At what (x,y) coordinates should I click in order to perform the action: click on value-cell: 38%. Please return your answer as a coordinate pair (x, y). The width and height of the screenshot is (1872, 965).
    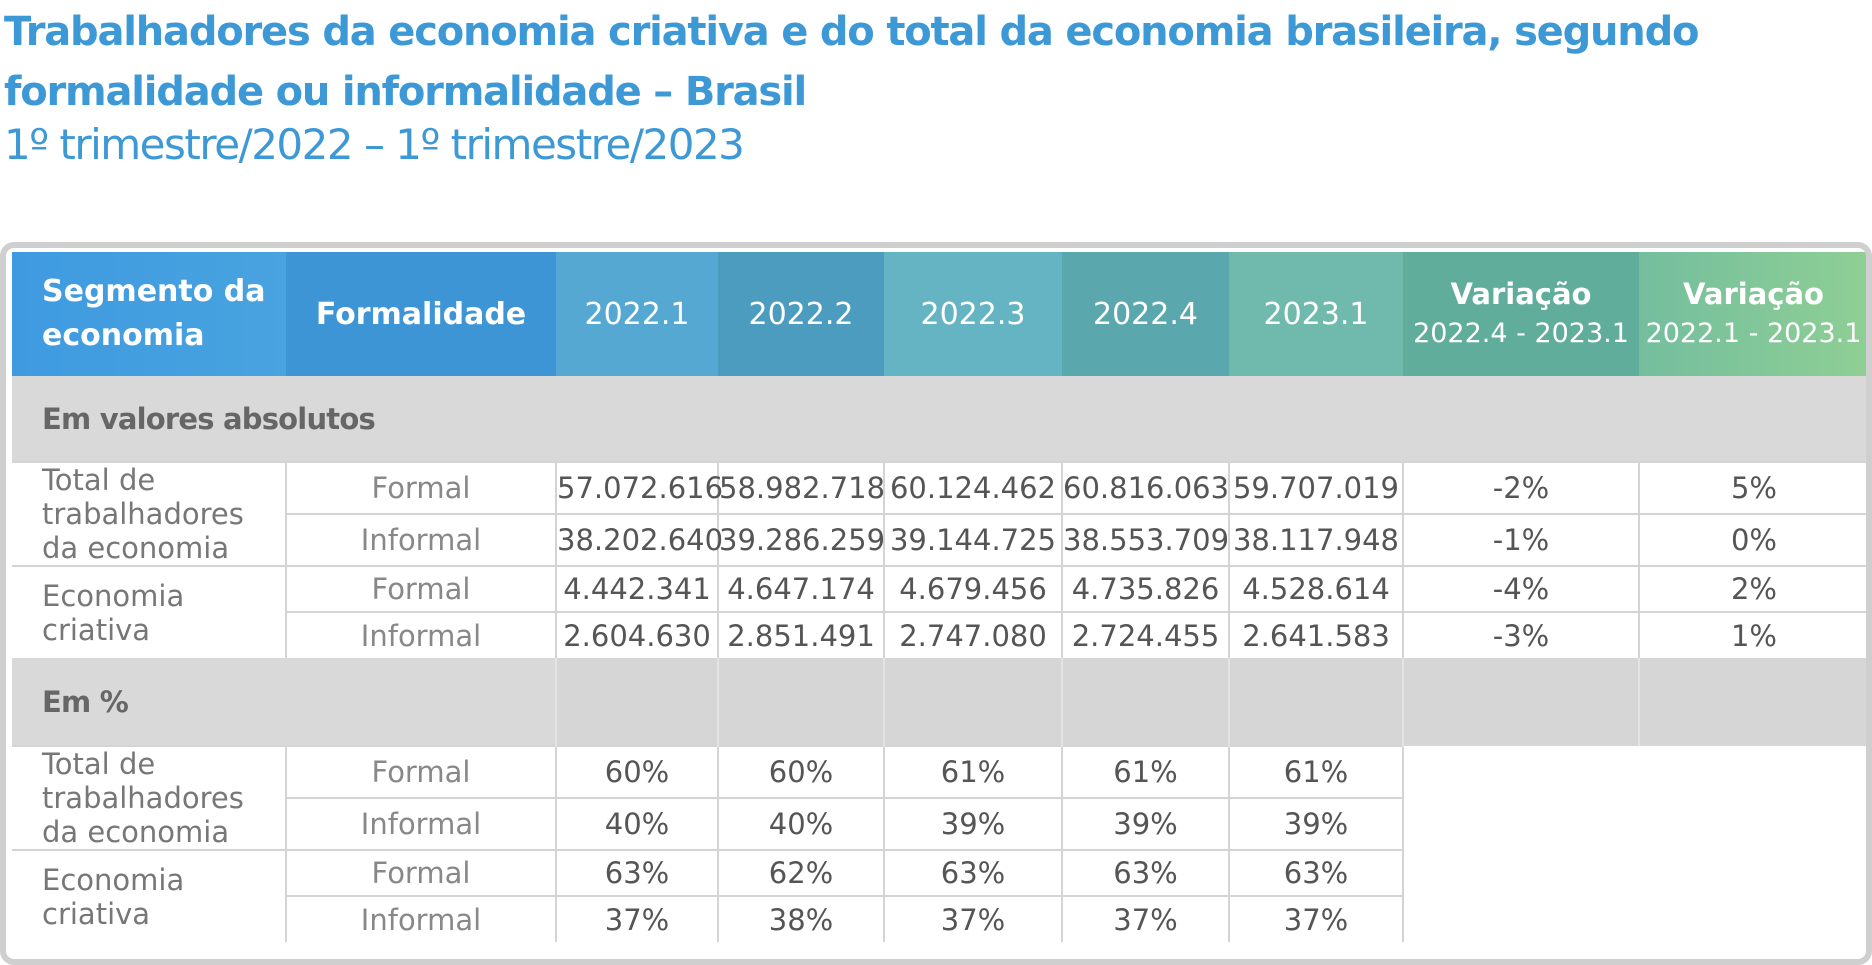
    Looking at the image, I should click on (800, 918).